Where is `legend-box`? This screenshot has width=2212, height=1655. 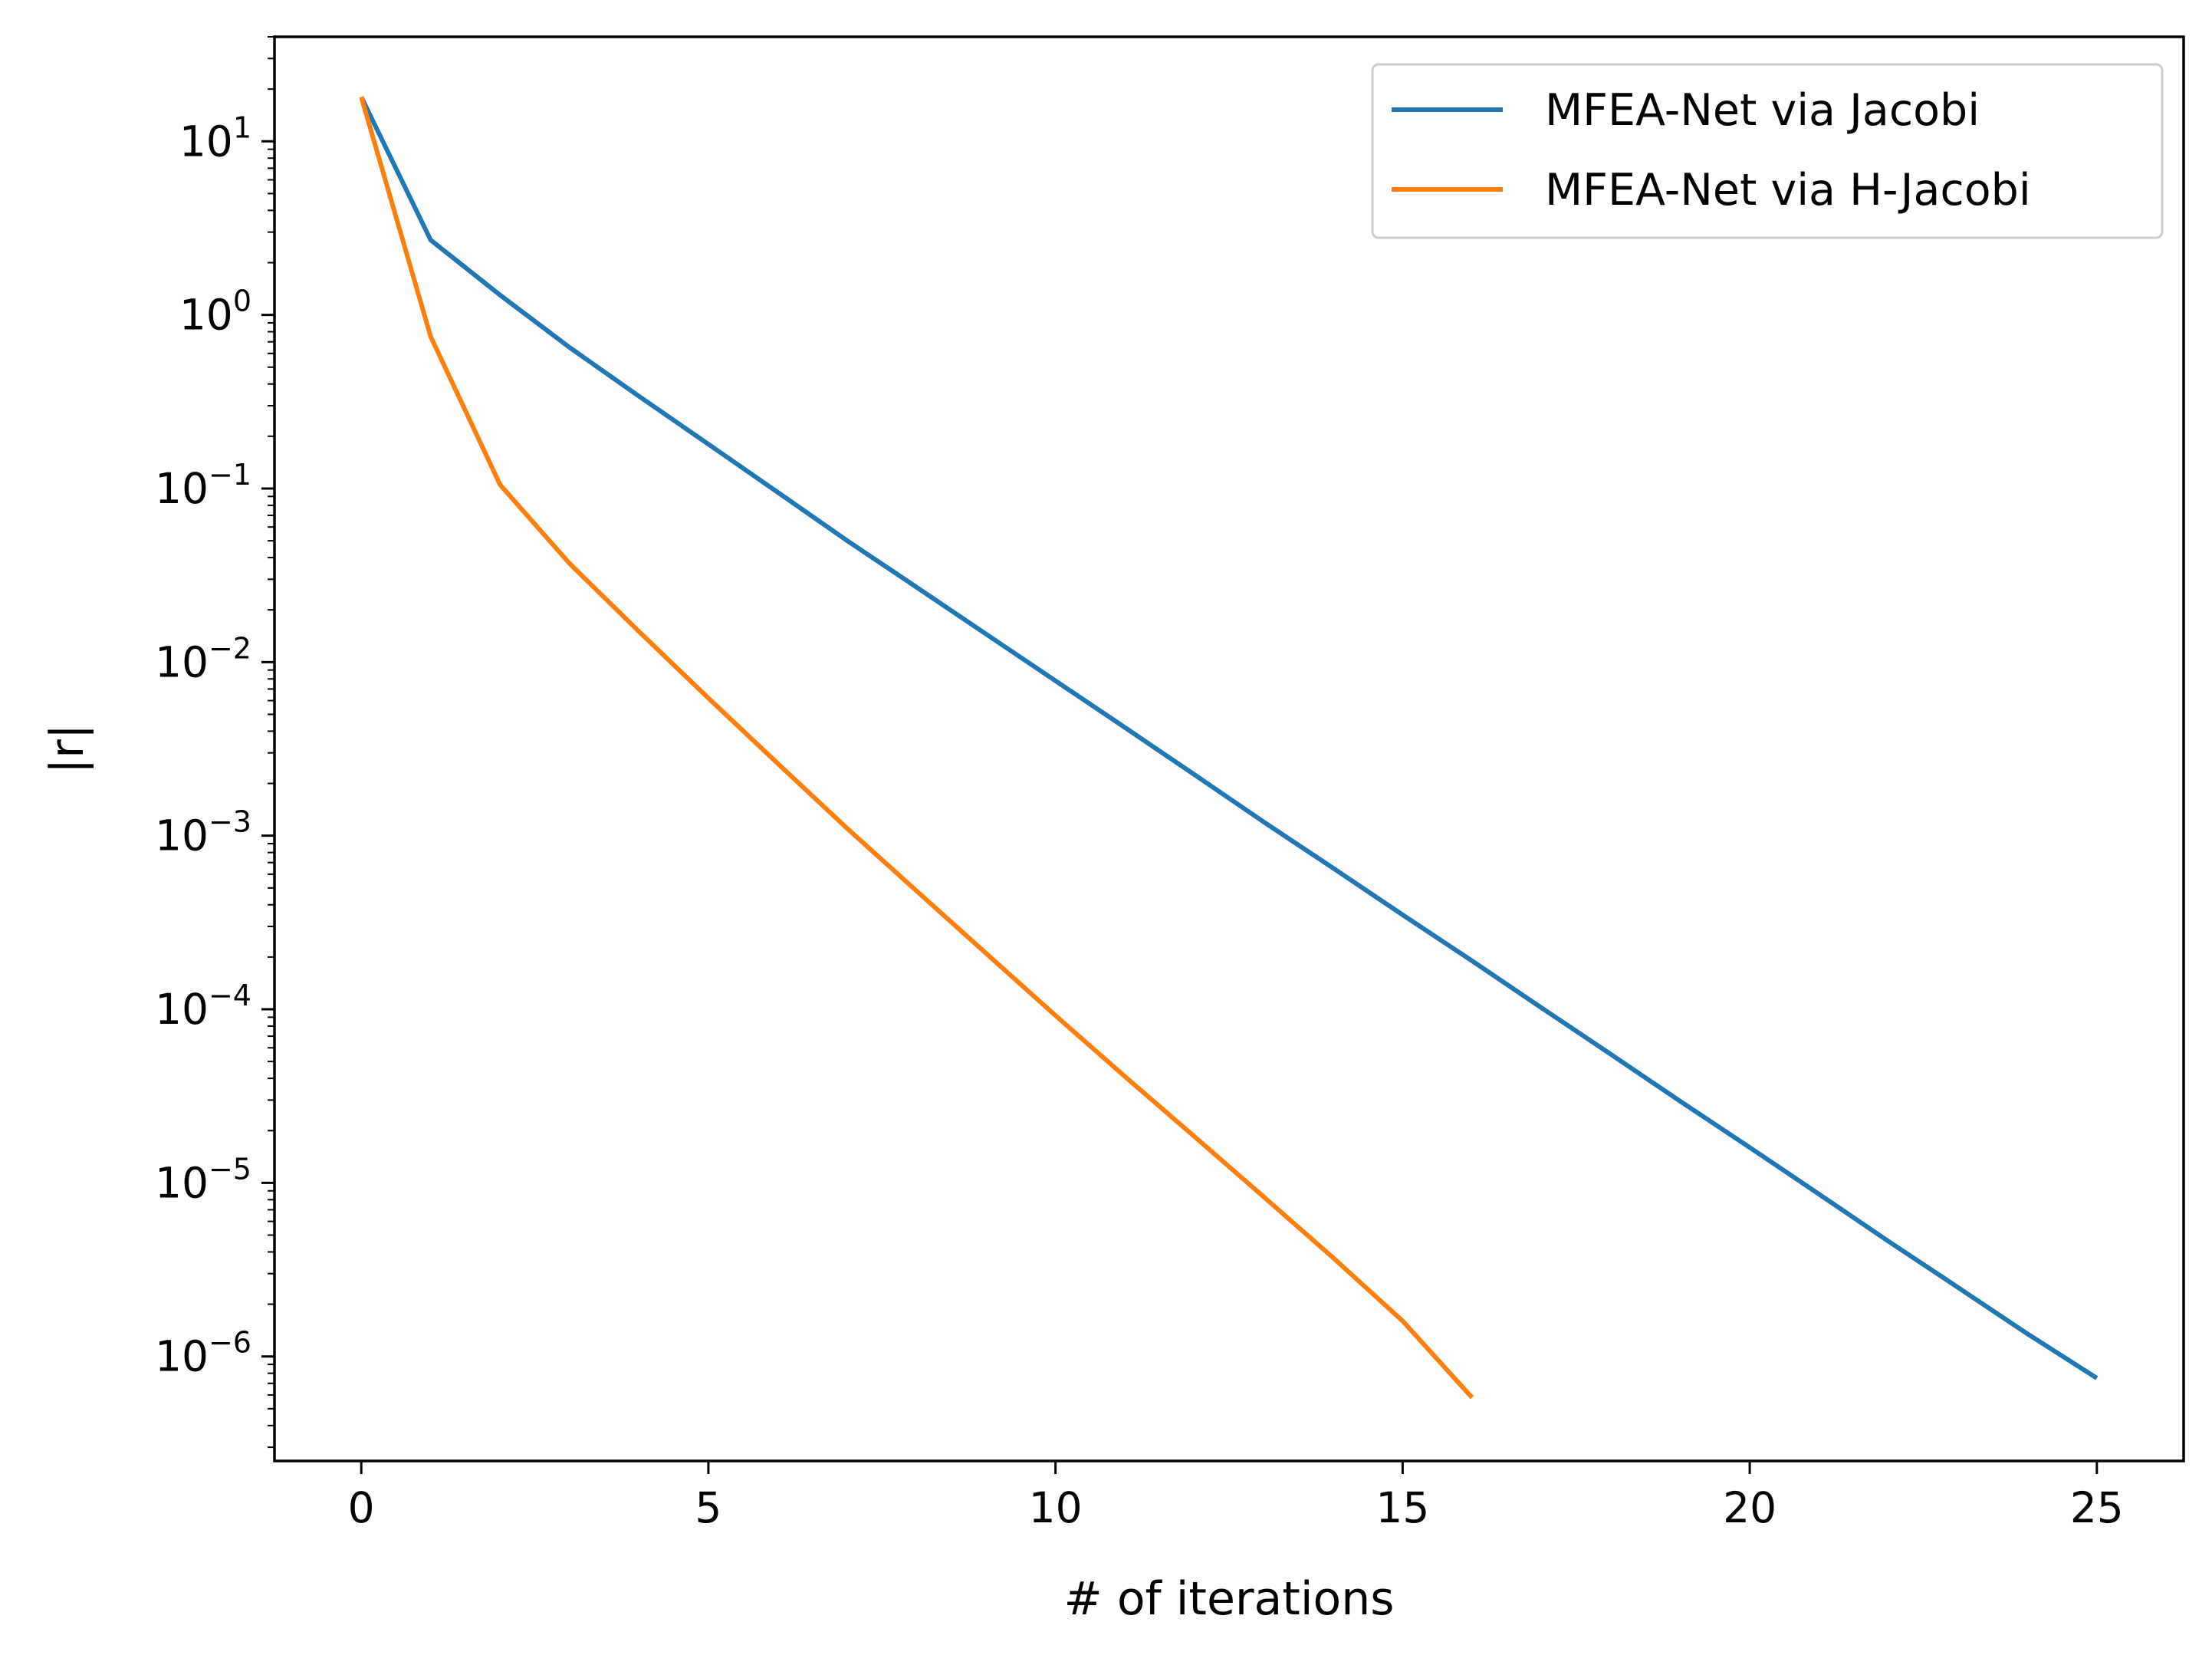 legend-box is located at coordinates (1767, 151).